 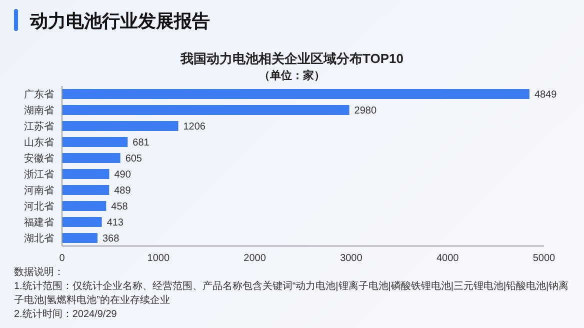 What do you see at coordinates (141, 143) in the screenshot?
I see `data-label: 681` at bounding box center [141, 143].